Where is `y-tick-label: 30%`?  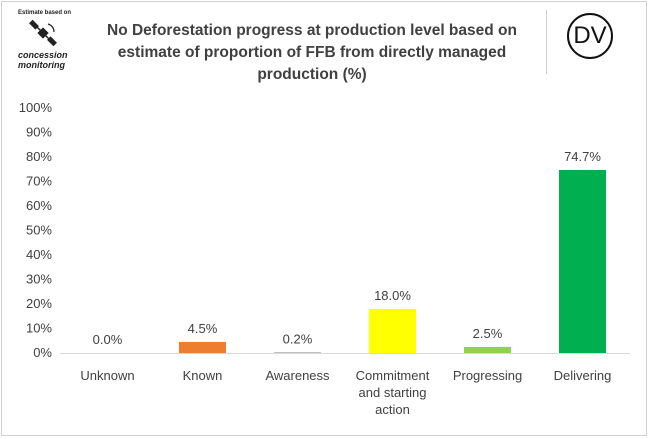 y-tick-label: 30% is located at coordinates (39, 279).